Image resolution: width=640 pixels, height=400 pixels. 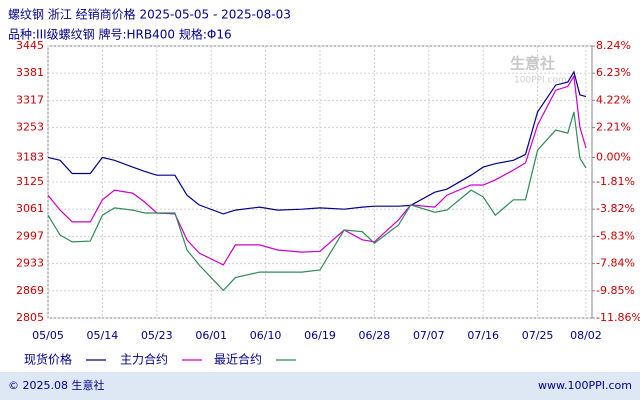 What do you see at coordinates (615, 181) in the screenshot?
I see `y2-tick-label: -1.81%` at bounding box center [615, 181].